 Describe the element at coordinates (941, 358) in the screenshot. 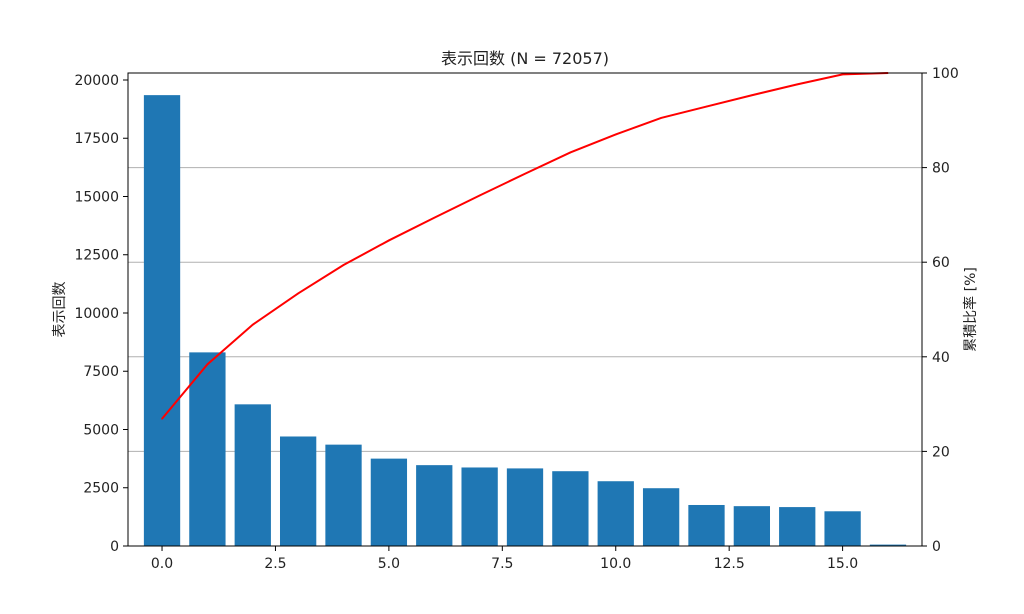

I see `y2-tick-label: 40` at that location.